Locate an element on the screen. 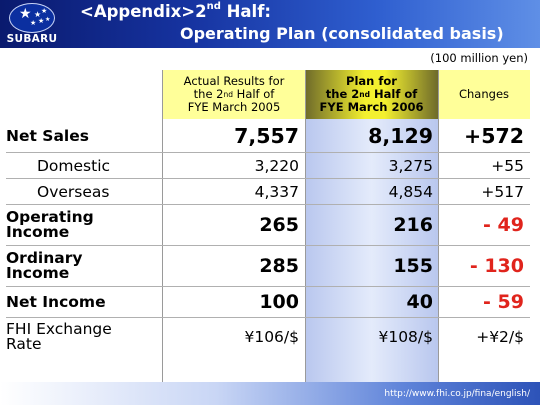 The width and height of the screenshot is (540, 405). table-row-net-income: Net Income 100 40 - 59 is located at coordinates (268, 302).